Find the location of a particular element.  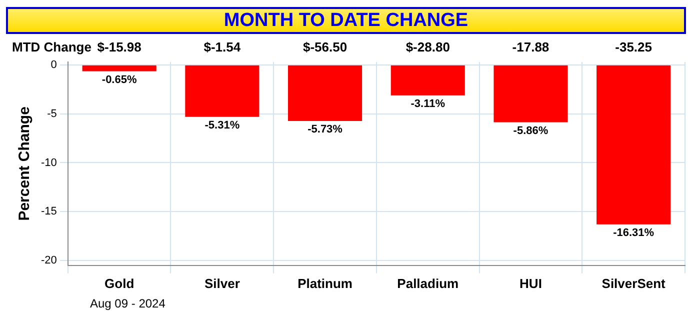

x-tick-label: Platinum is located at coordinates (325, 283).